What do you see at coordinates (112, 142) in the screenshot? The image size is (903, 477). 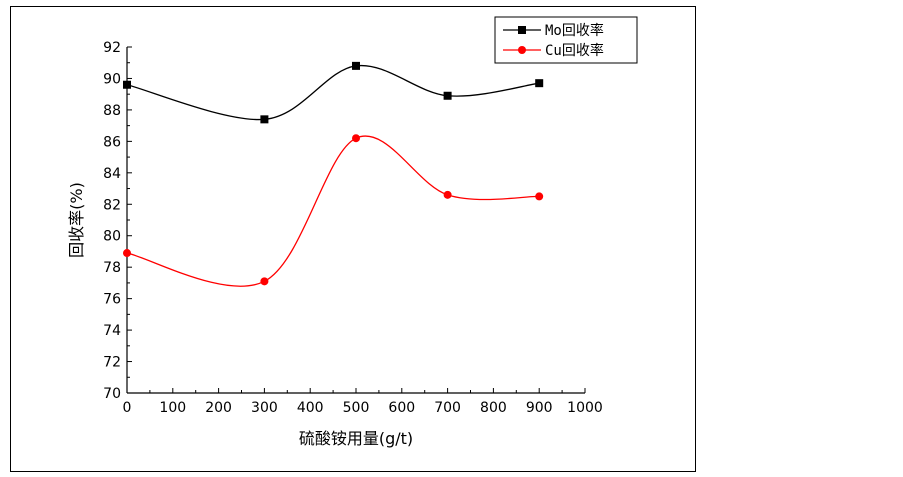 I see `y-tick-label: 86` at bounding box center [112, 142].